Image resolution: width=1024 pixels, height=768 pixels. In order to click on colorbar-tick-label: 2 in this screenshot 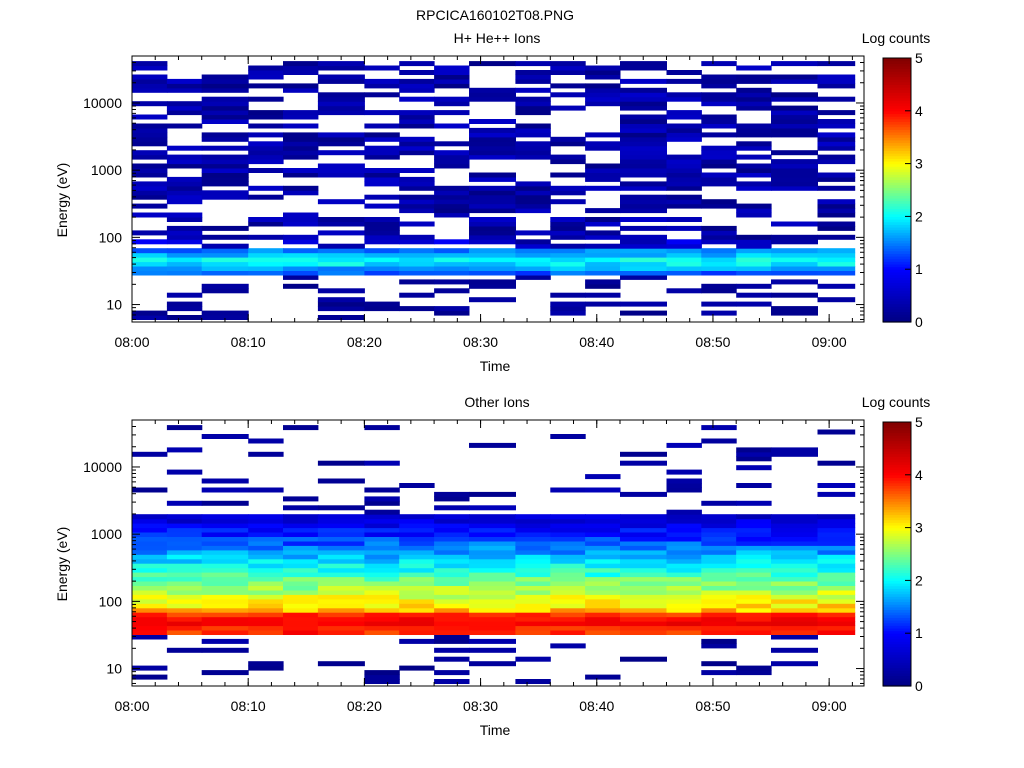, I will do `click(919, 216)`.